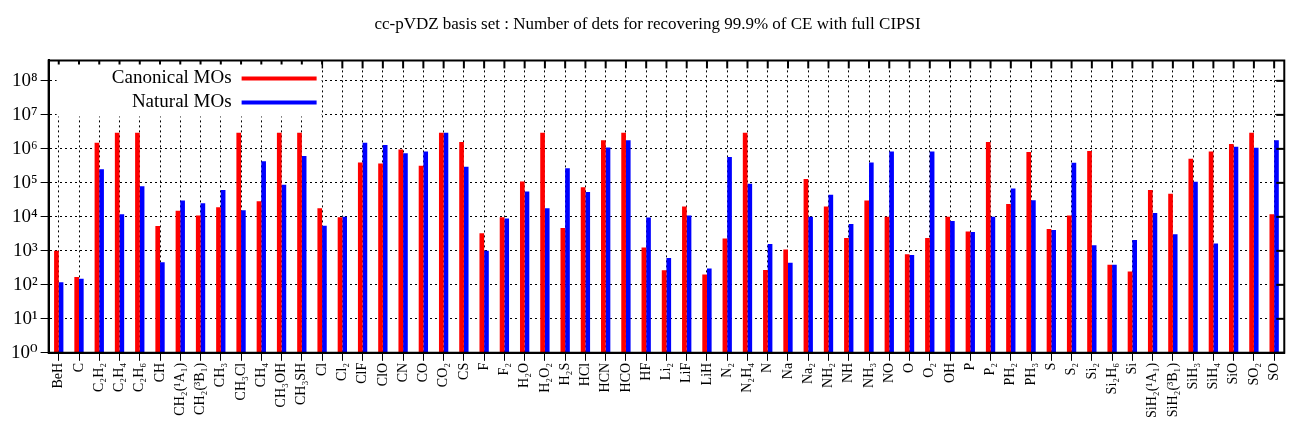  What do you see at coordinates (98, 377) in the screenshot?
I see `x-tick-label: C₂H₂` at bounding box center [98, 377].